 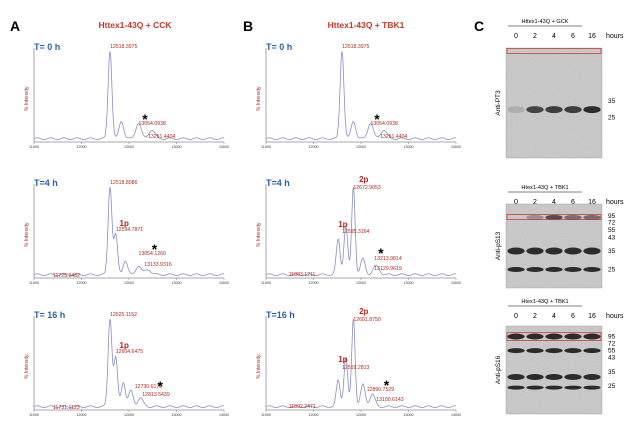 I want to click on panel-letter-c: C, so click(x=479, y=26).